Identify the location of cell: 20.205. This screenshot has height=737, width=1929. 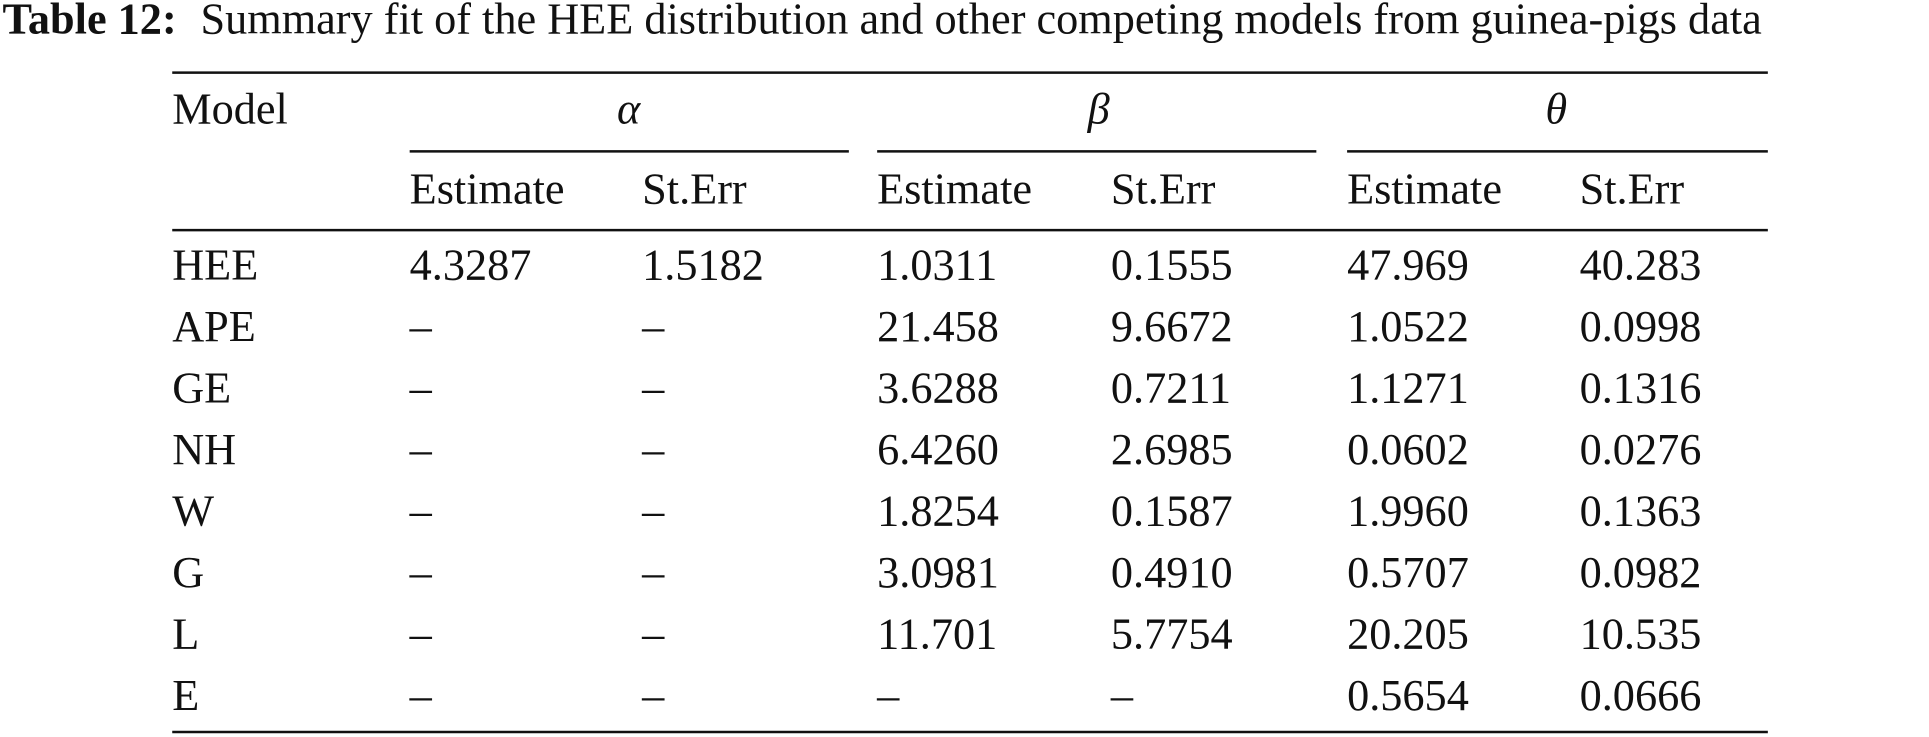
(1408, 634).